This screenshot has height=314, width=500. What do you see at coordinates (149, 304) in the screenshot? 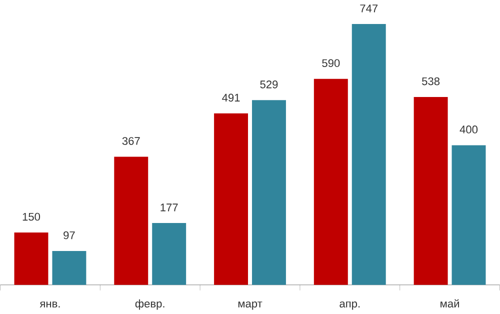
I see `x-tick-label: февр.` at bounding box center [149, 304].